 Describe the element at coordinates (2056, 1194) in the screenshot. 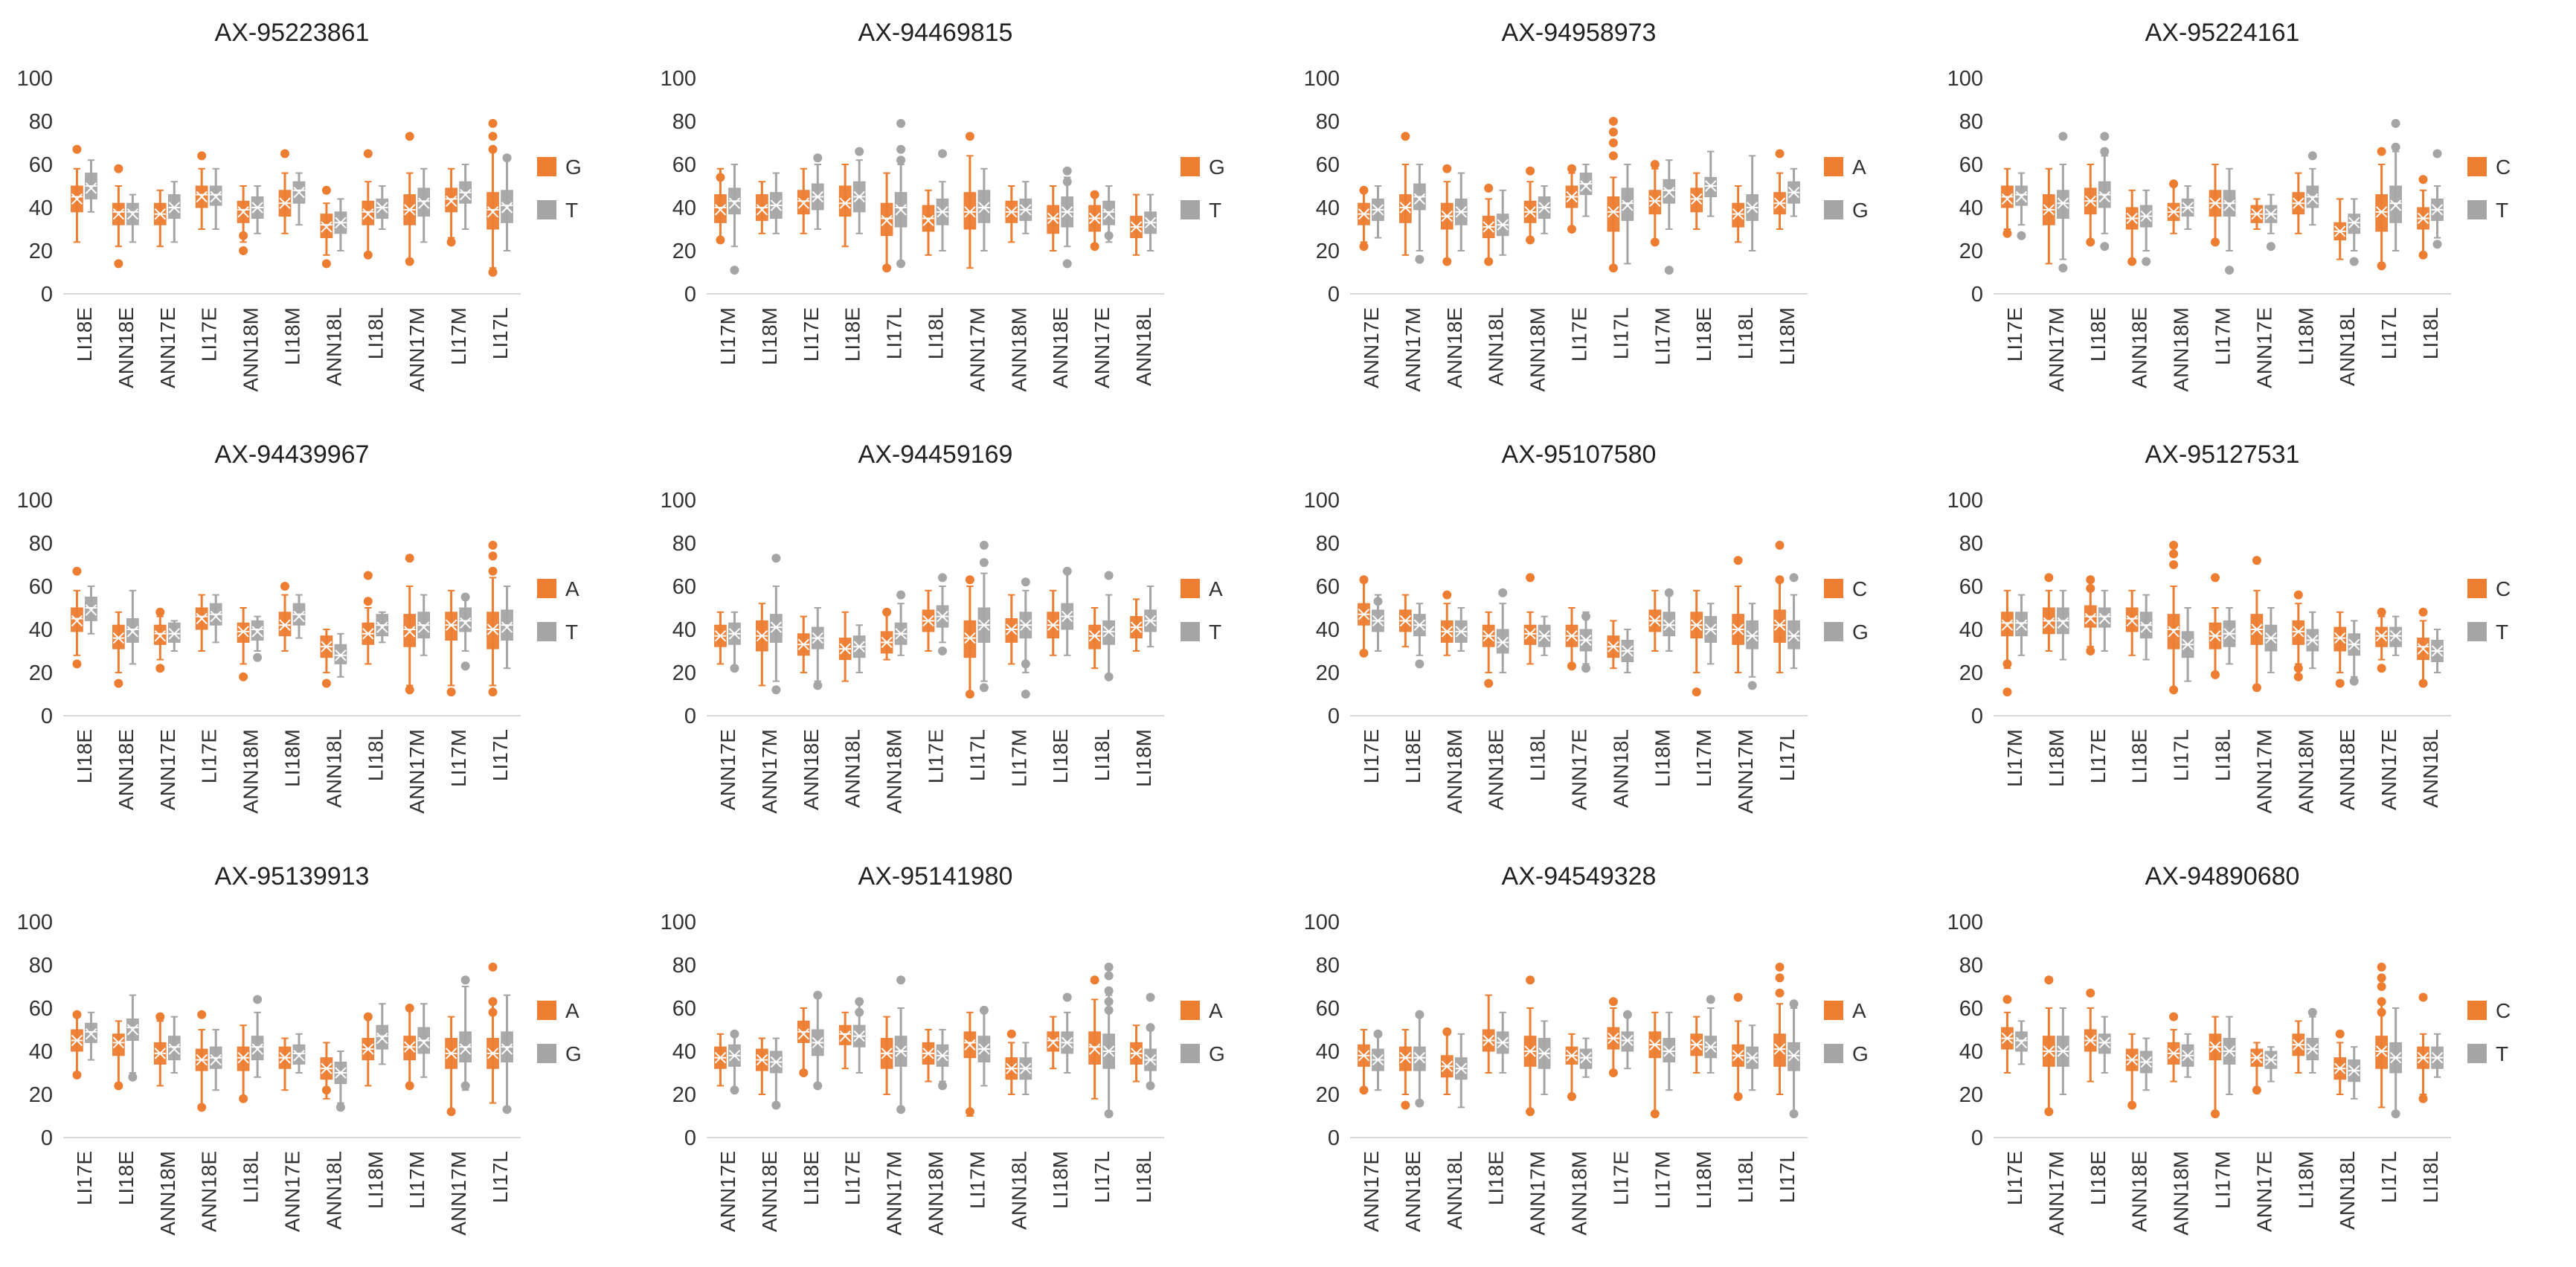

I see `x-tick-label: ANN17M` at that location.